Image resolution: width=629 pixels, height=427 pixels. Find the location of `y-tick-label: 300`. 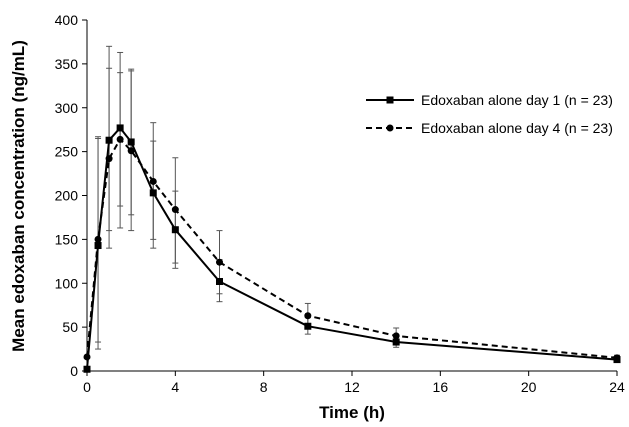

y-tick-label: 300 is located at coordinates (67, 108).